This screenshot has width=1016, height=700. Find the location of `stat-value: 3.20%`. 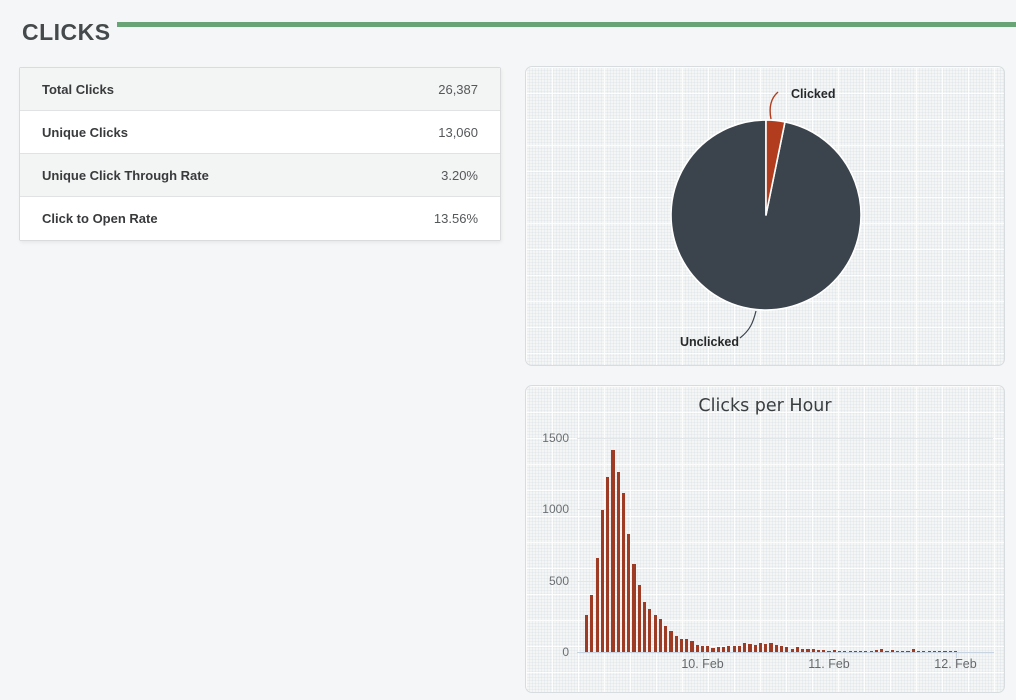

stat-value: 3.20% is located at coordinates (459, 175).